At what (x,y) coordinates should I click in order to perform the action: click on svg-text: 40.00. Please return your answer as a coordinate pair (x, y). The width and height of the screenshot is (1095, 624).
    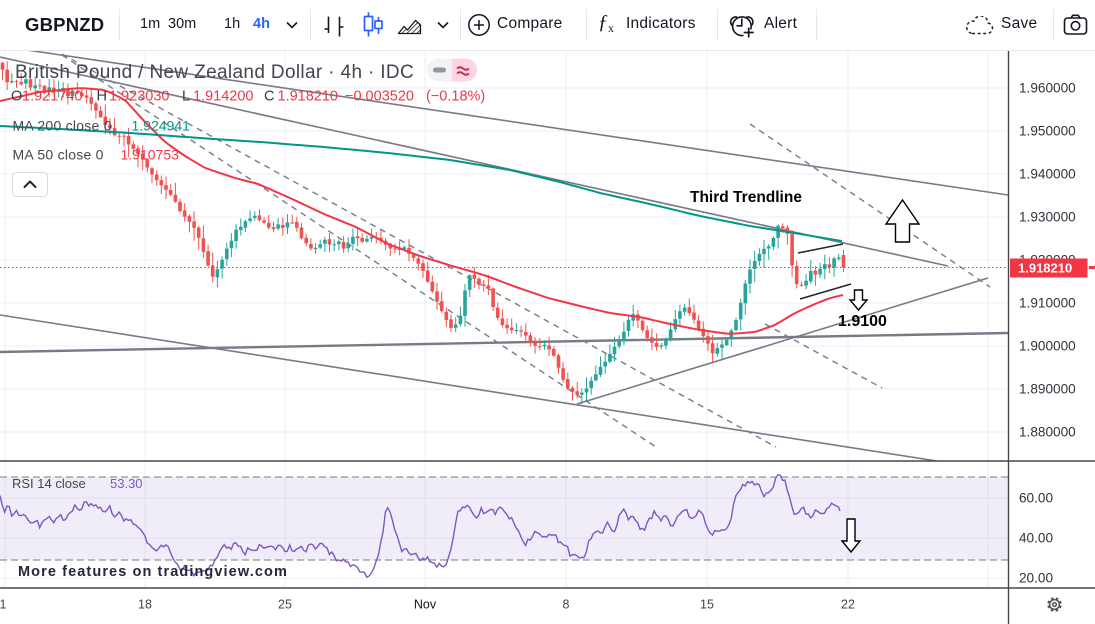
    Looking at the image, I should click on (1036, 538).